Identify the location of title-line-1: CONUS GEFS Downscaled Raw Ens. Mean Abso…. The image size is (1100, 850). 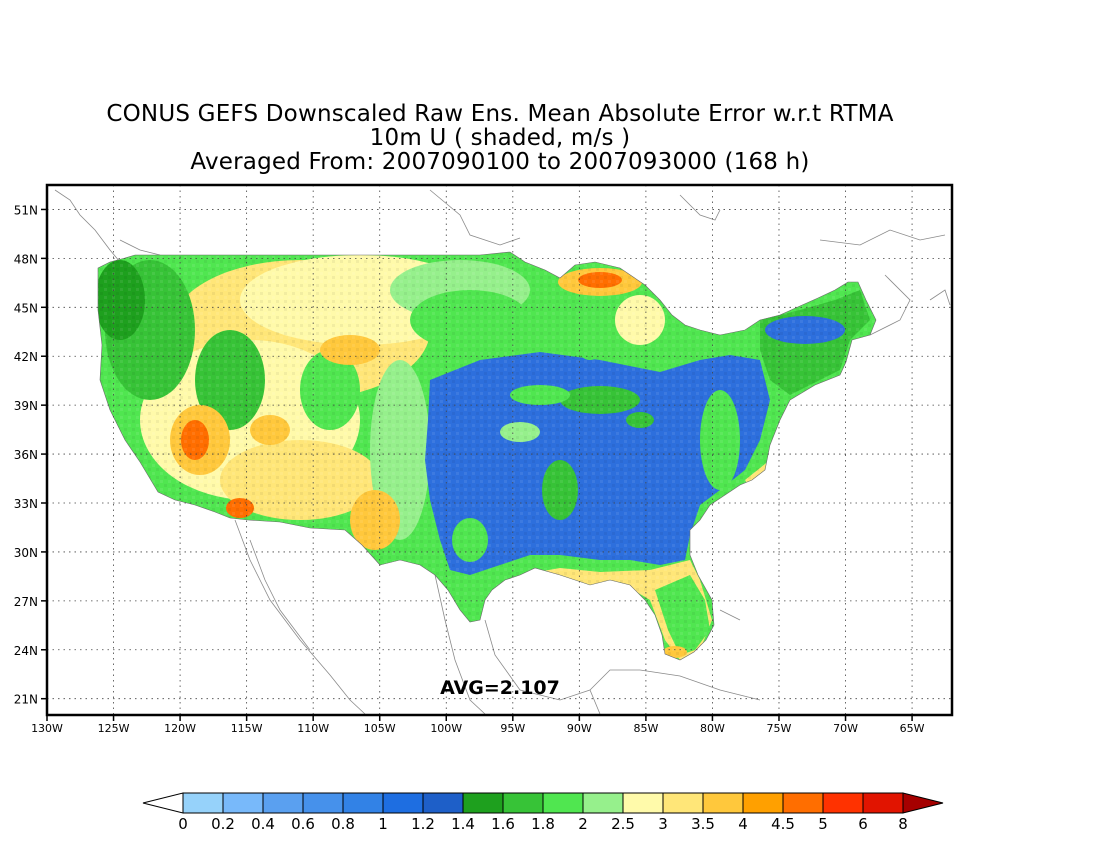
(500, 114).